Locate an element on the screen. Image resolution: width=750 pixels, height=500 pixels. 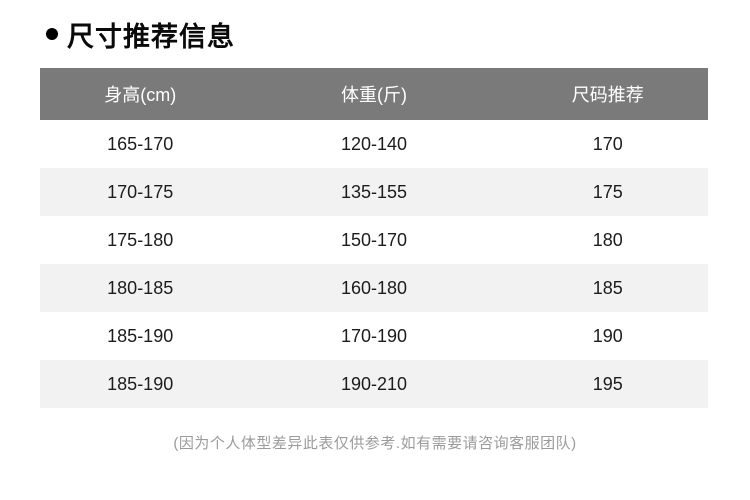
cell-height: 165-170 is located at coordinates (140, 143).